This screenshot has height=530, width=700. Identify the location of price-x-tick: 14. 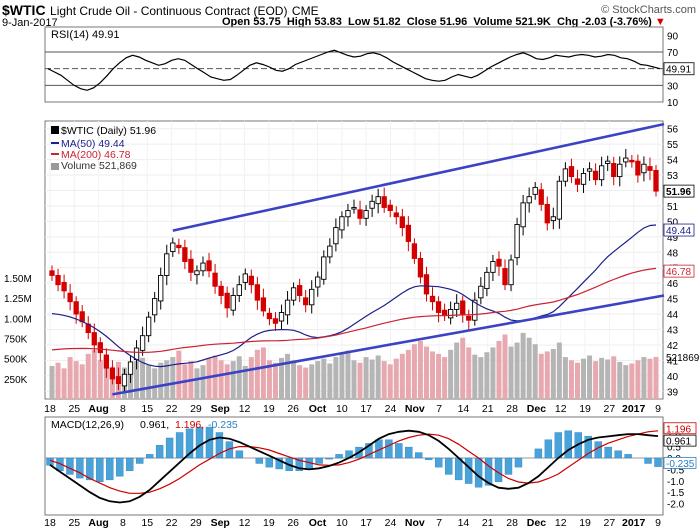
(464, 409).